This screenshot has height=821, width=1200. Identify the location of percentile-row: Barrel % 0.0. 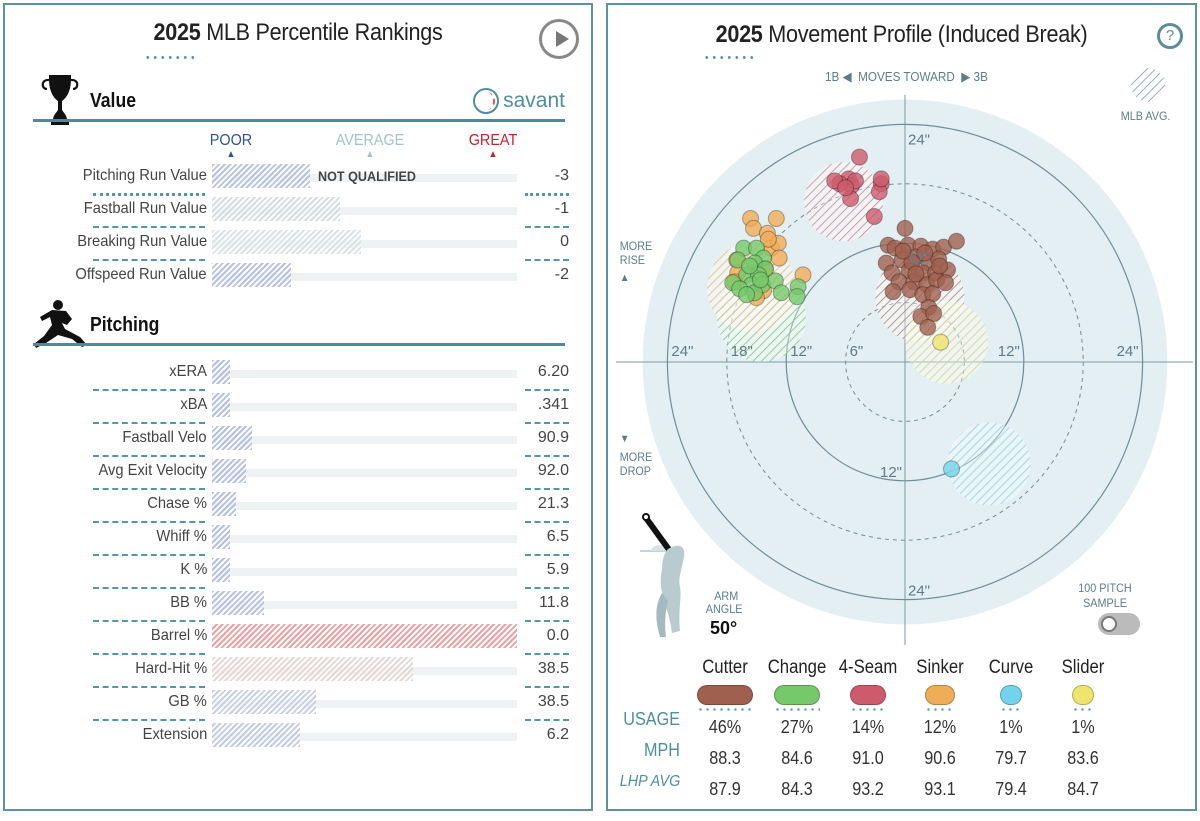
(300, 637).